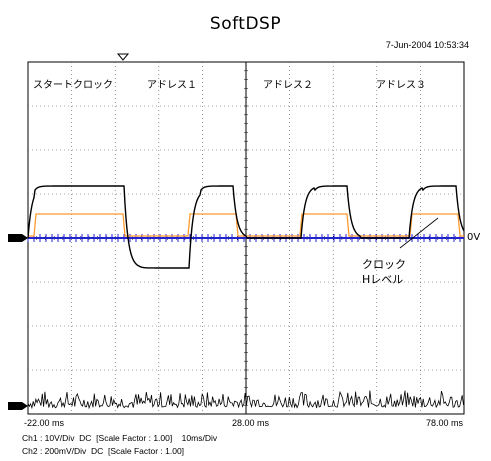 This screenshot has height=461, width=491. I want to click on ch2-noise-trace, so click(245, 400).